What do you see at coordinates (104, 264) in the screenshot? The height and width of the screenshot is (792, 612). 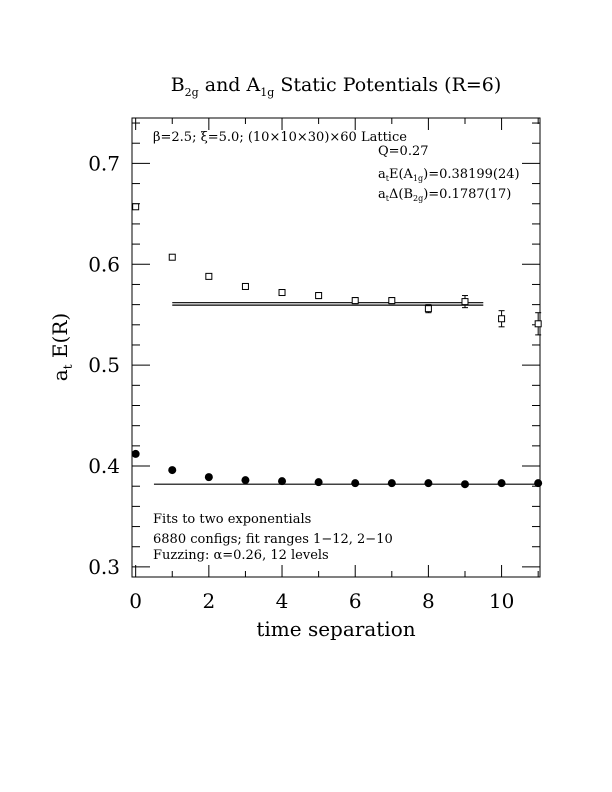 I see `y-tick-label: 0.6` at bounding box center [104, 264].